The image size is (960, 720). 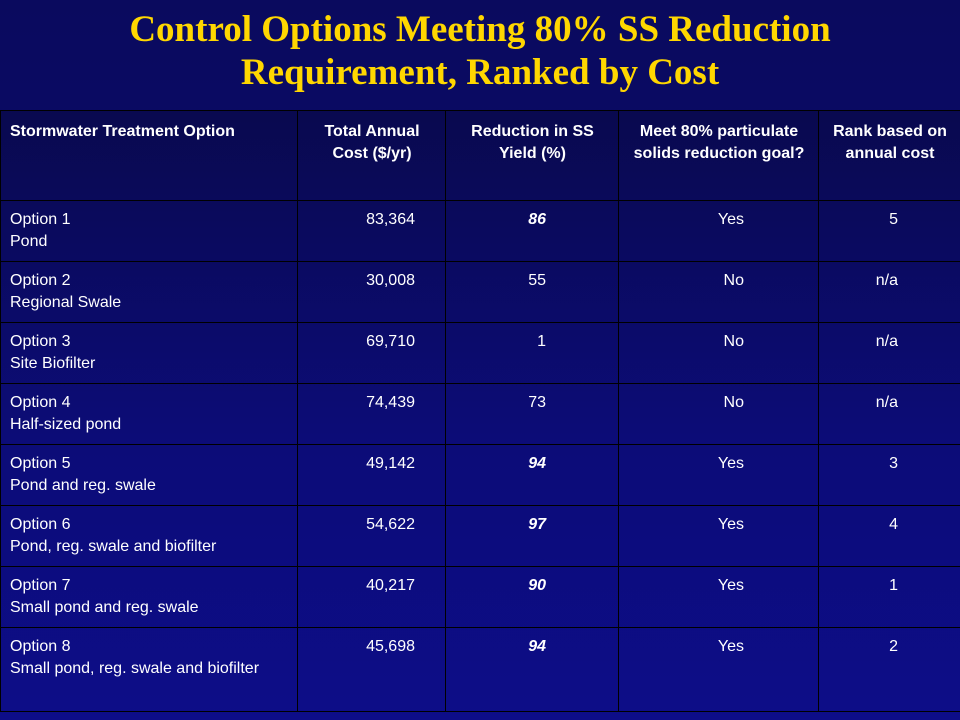 I want to click on option-description: Pond, reg. swale and biofilter, so click(x=113, y=546).